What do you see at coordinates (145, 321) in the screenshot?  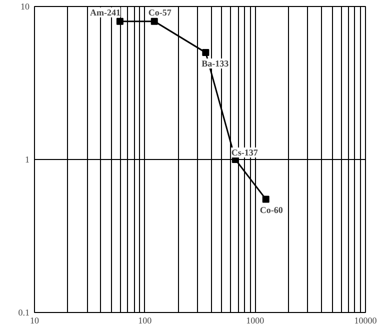 I see `x-tick-label: 100` at bounding box center [145, 321].